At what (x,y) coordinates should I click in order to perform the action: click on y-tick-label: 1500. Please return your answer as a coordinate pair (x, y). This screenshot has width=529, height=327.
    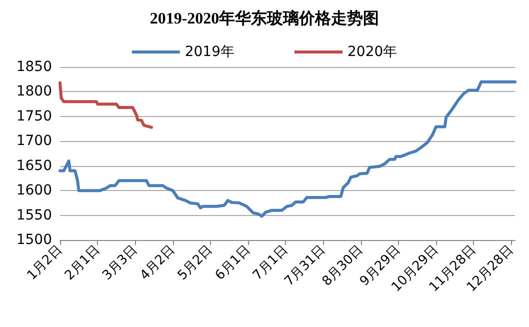
    Looking at the image, I should click on (34, 240).